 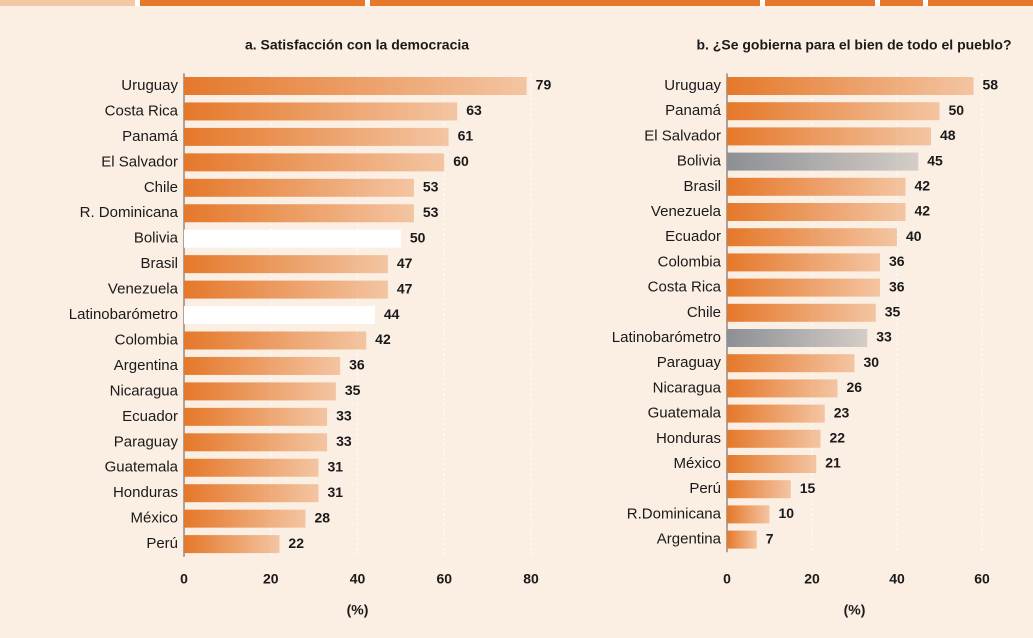 I want to click on x-tick-label: 60, so click(x=982, y=579).